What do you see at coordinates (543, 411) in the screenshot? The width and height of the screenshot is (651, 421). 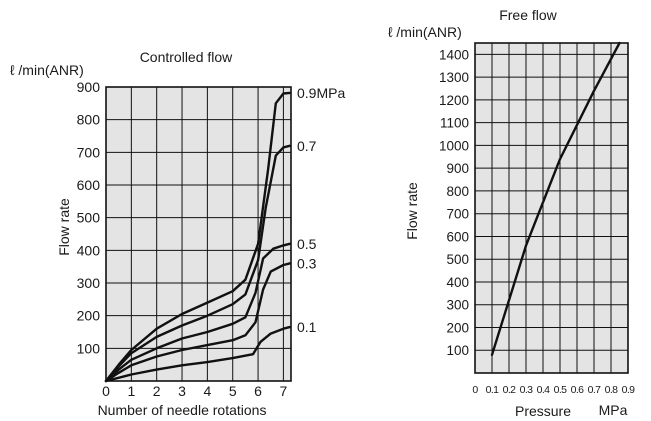 I see `right-x-axis-label: Pressure` at bounding box center [543, 411].